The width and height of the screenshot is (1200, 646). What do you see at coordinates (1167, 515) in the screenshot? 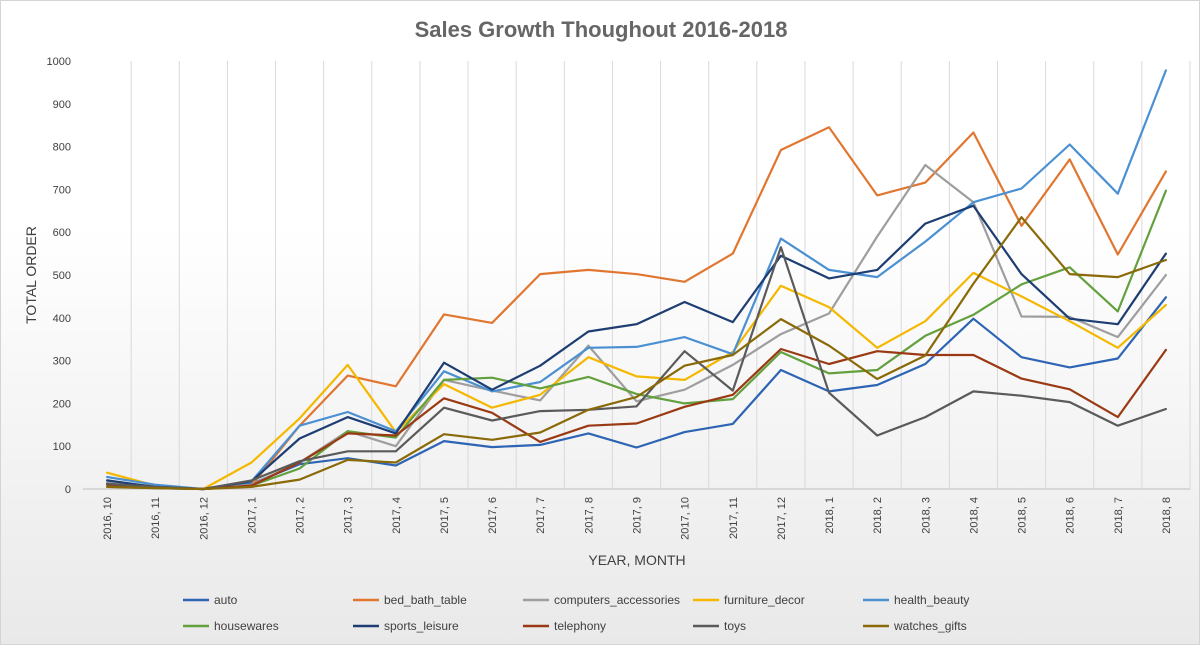
I see `x-tick-label: 2018, 8` at bounding box center [1167, 515].